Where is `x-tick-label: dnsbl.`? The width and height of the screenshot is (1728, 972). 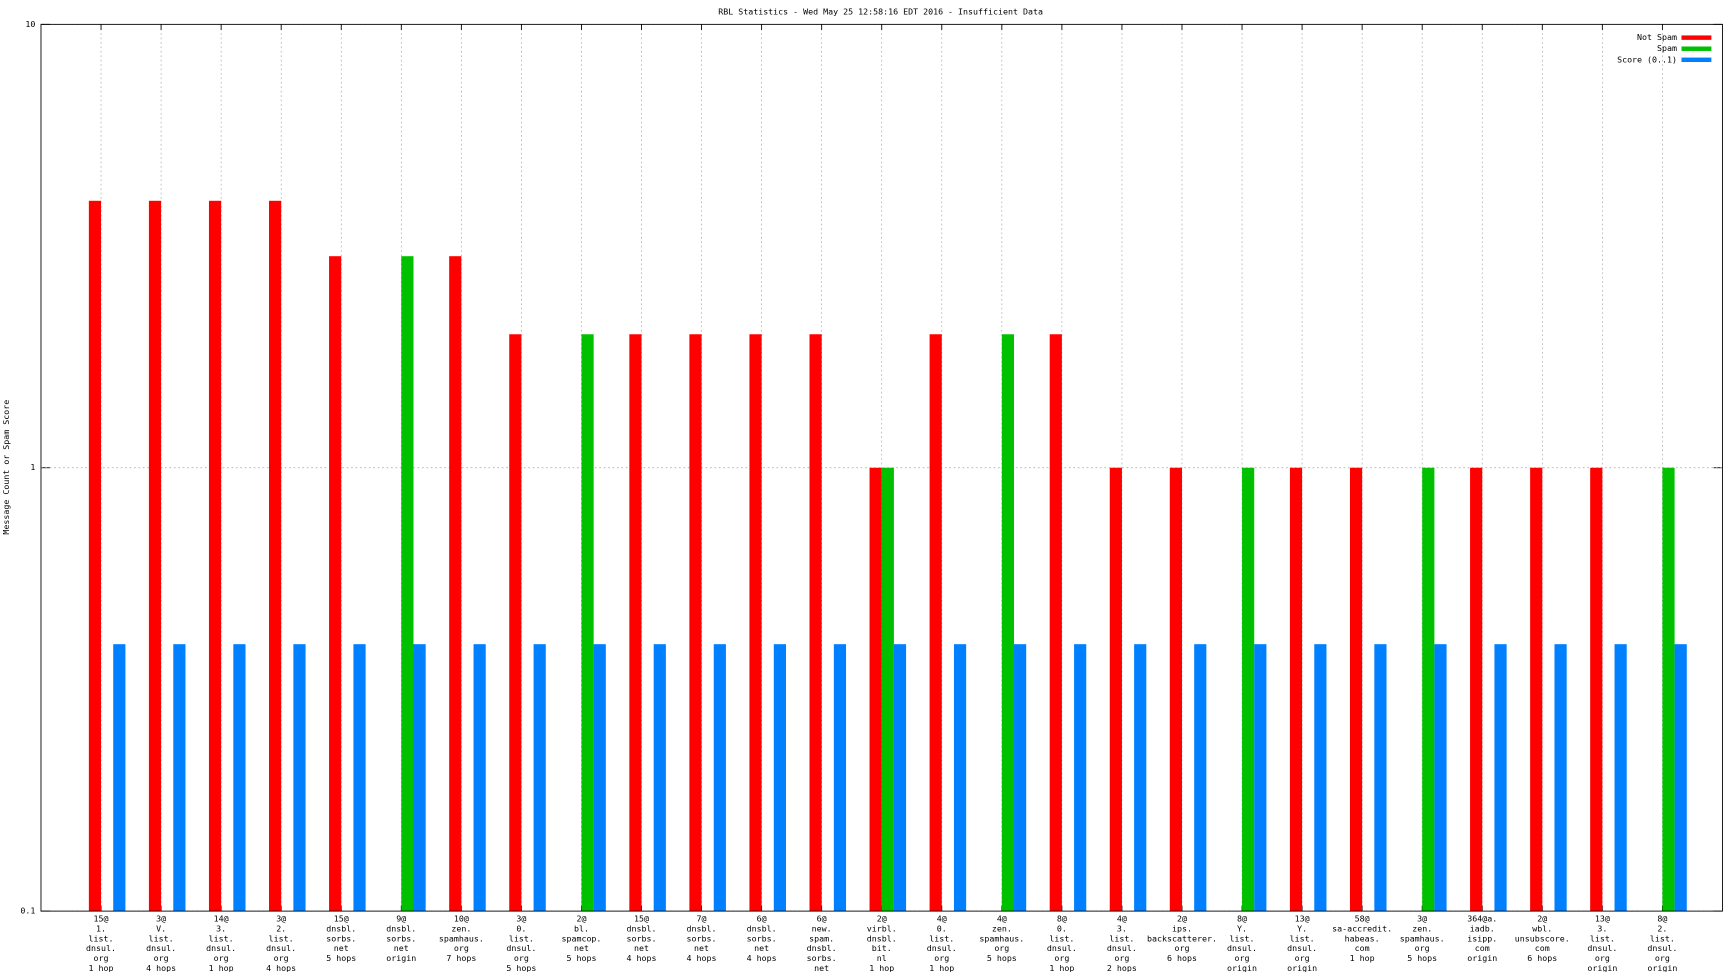 x-tick-label: dnsbl. is located at coordinates (642, 928).